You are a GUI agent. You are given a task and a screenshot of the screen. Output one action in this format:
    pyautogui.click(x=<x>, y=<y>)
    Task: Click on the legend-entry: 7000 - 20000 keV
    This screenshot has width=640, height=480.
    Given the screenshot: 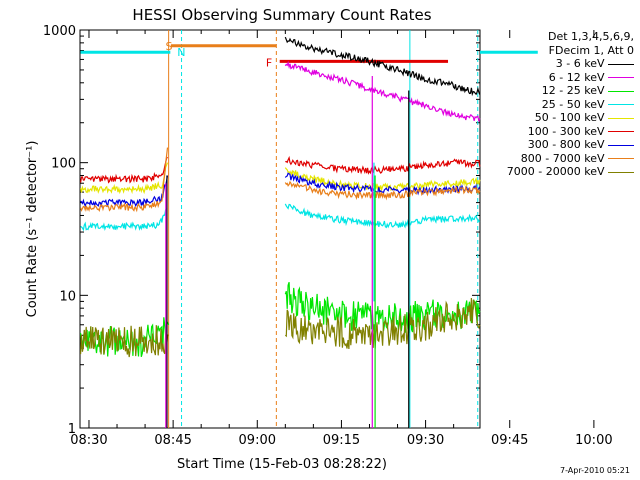 What is the action you would take?
    pyautogui.click(x=559, y=172)
    